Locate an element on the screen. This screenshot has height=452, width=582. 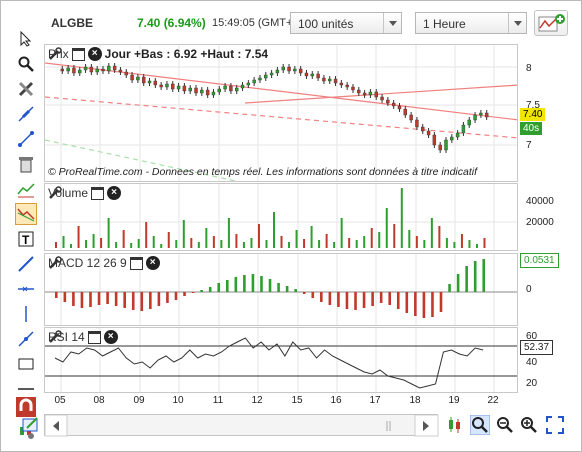
add-indicator-icon is located at coordinates (551, 23).